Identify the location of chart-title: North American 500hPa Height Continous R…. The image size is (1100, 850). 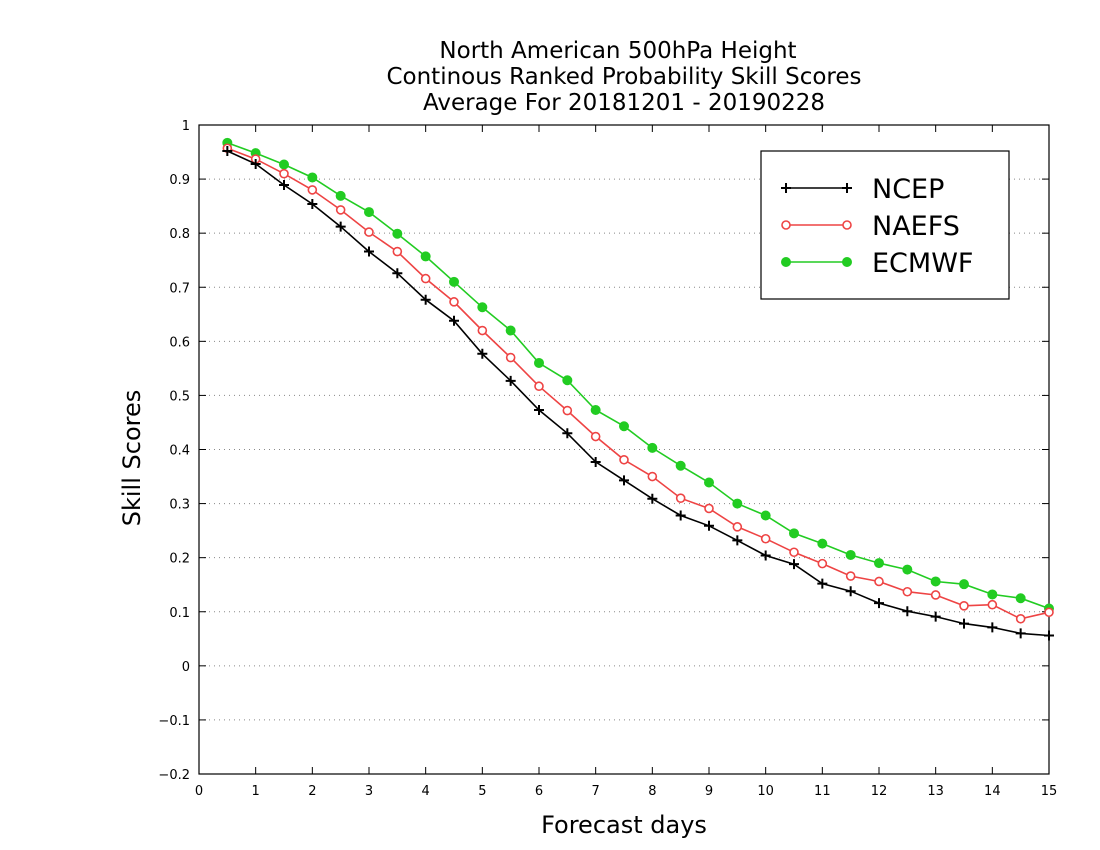
(623, 77).